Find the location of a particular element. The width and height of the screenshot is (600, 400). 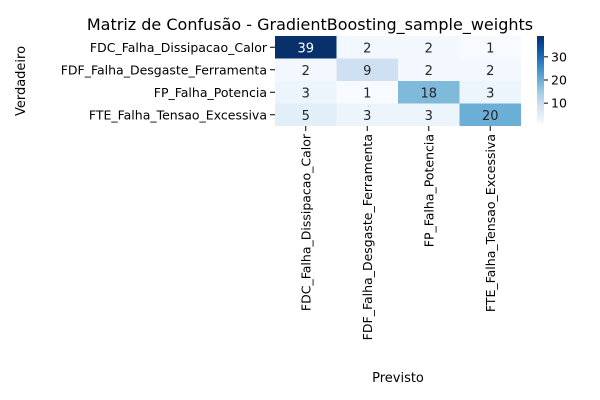

cell-value-label: 20 is located at coordinates (490, 116).